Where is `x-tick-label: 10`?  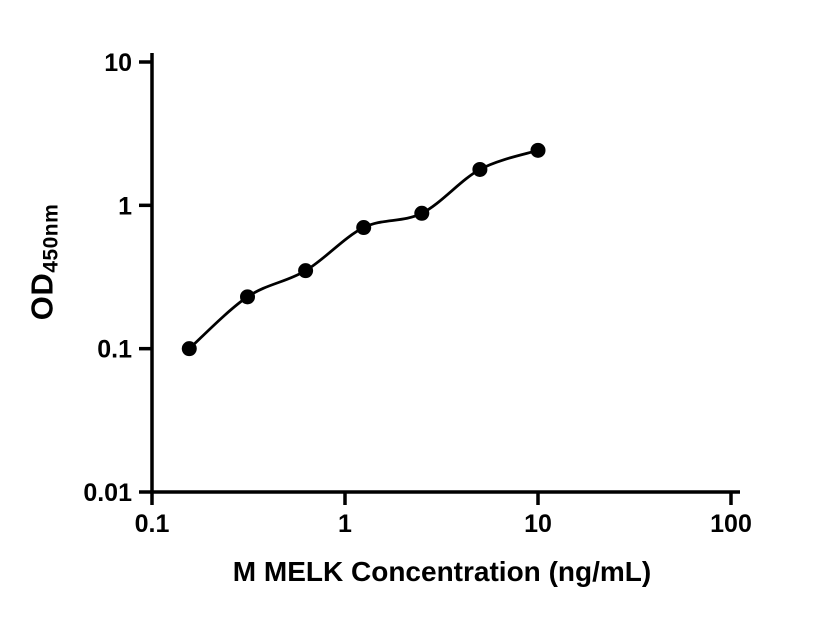 x-tick-label: 10 is located at coordinates (538, 524).